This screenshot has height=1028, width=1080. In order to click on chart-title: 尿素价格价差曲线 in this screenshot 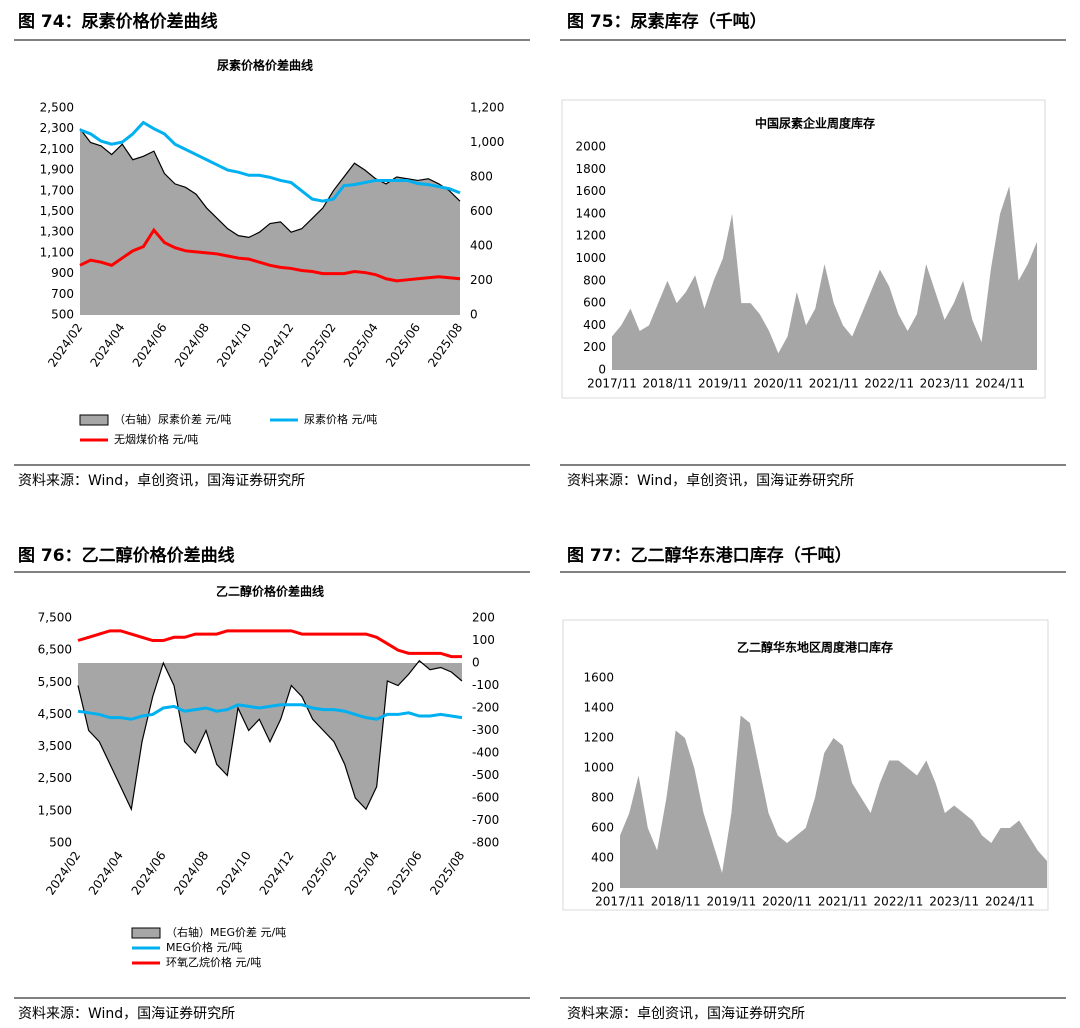, I will do `click(265, 65)`.